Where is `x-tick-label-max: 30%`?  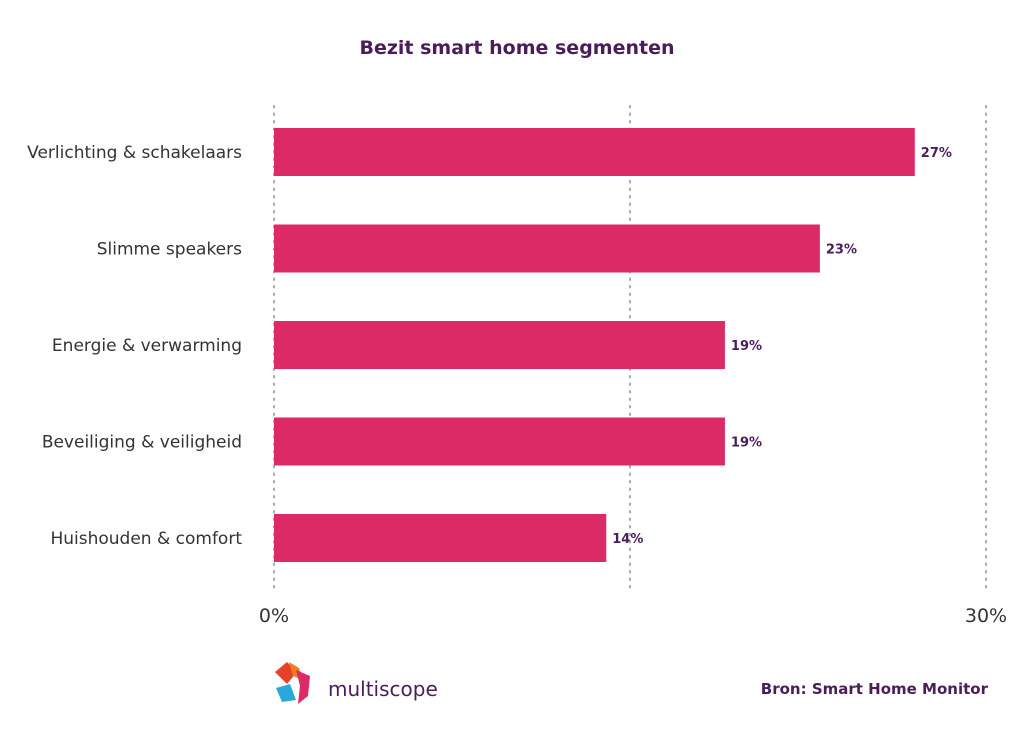
x-tick-label-max: 30% is located at coordinates (986, 616).